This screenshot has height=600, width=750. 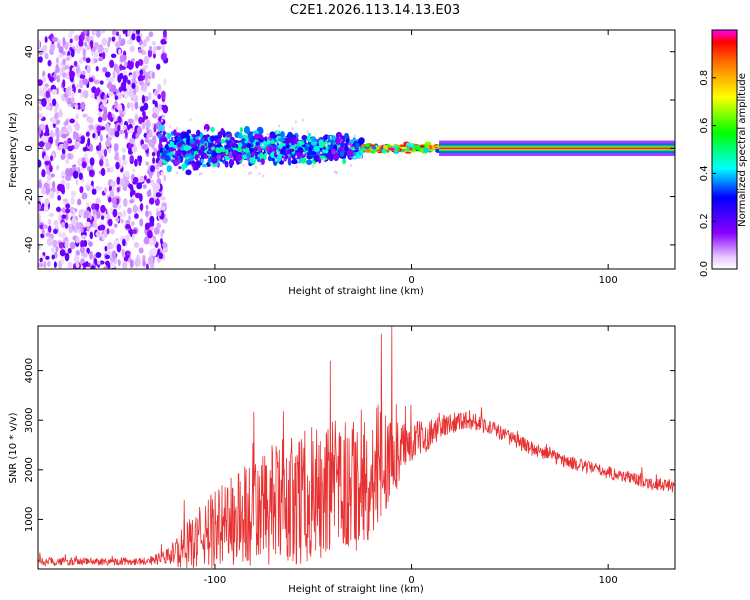 I want to click on spectrogram-y-tick-label: 0, so click(x=29, y=148).